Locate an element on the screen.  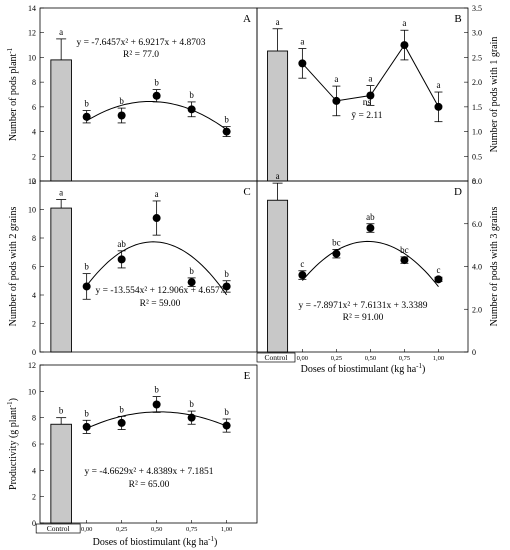
x-tick-label: 0,75 is located at coordinates (404, 358).